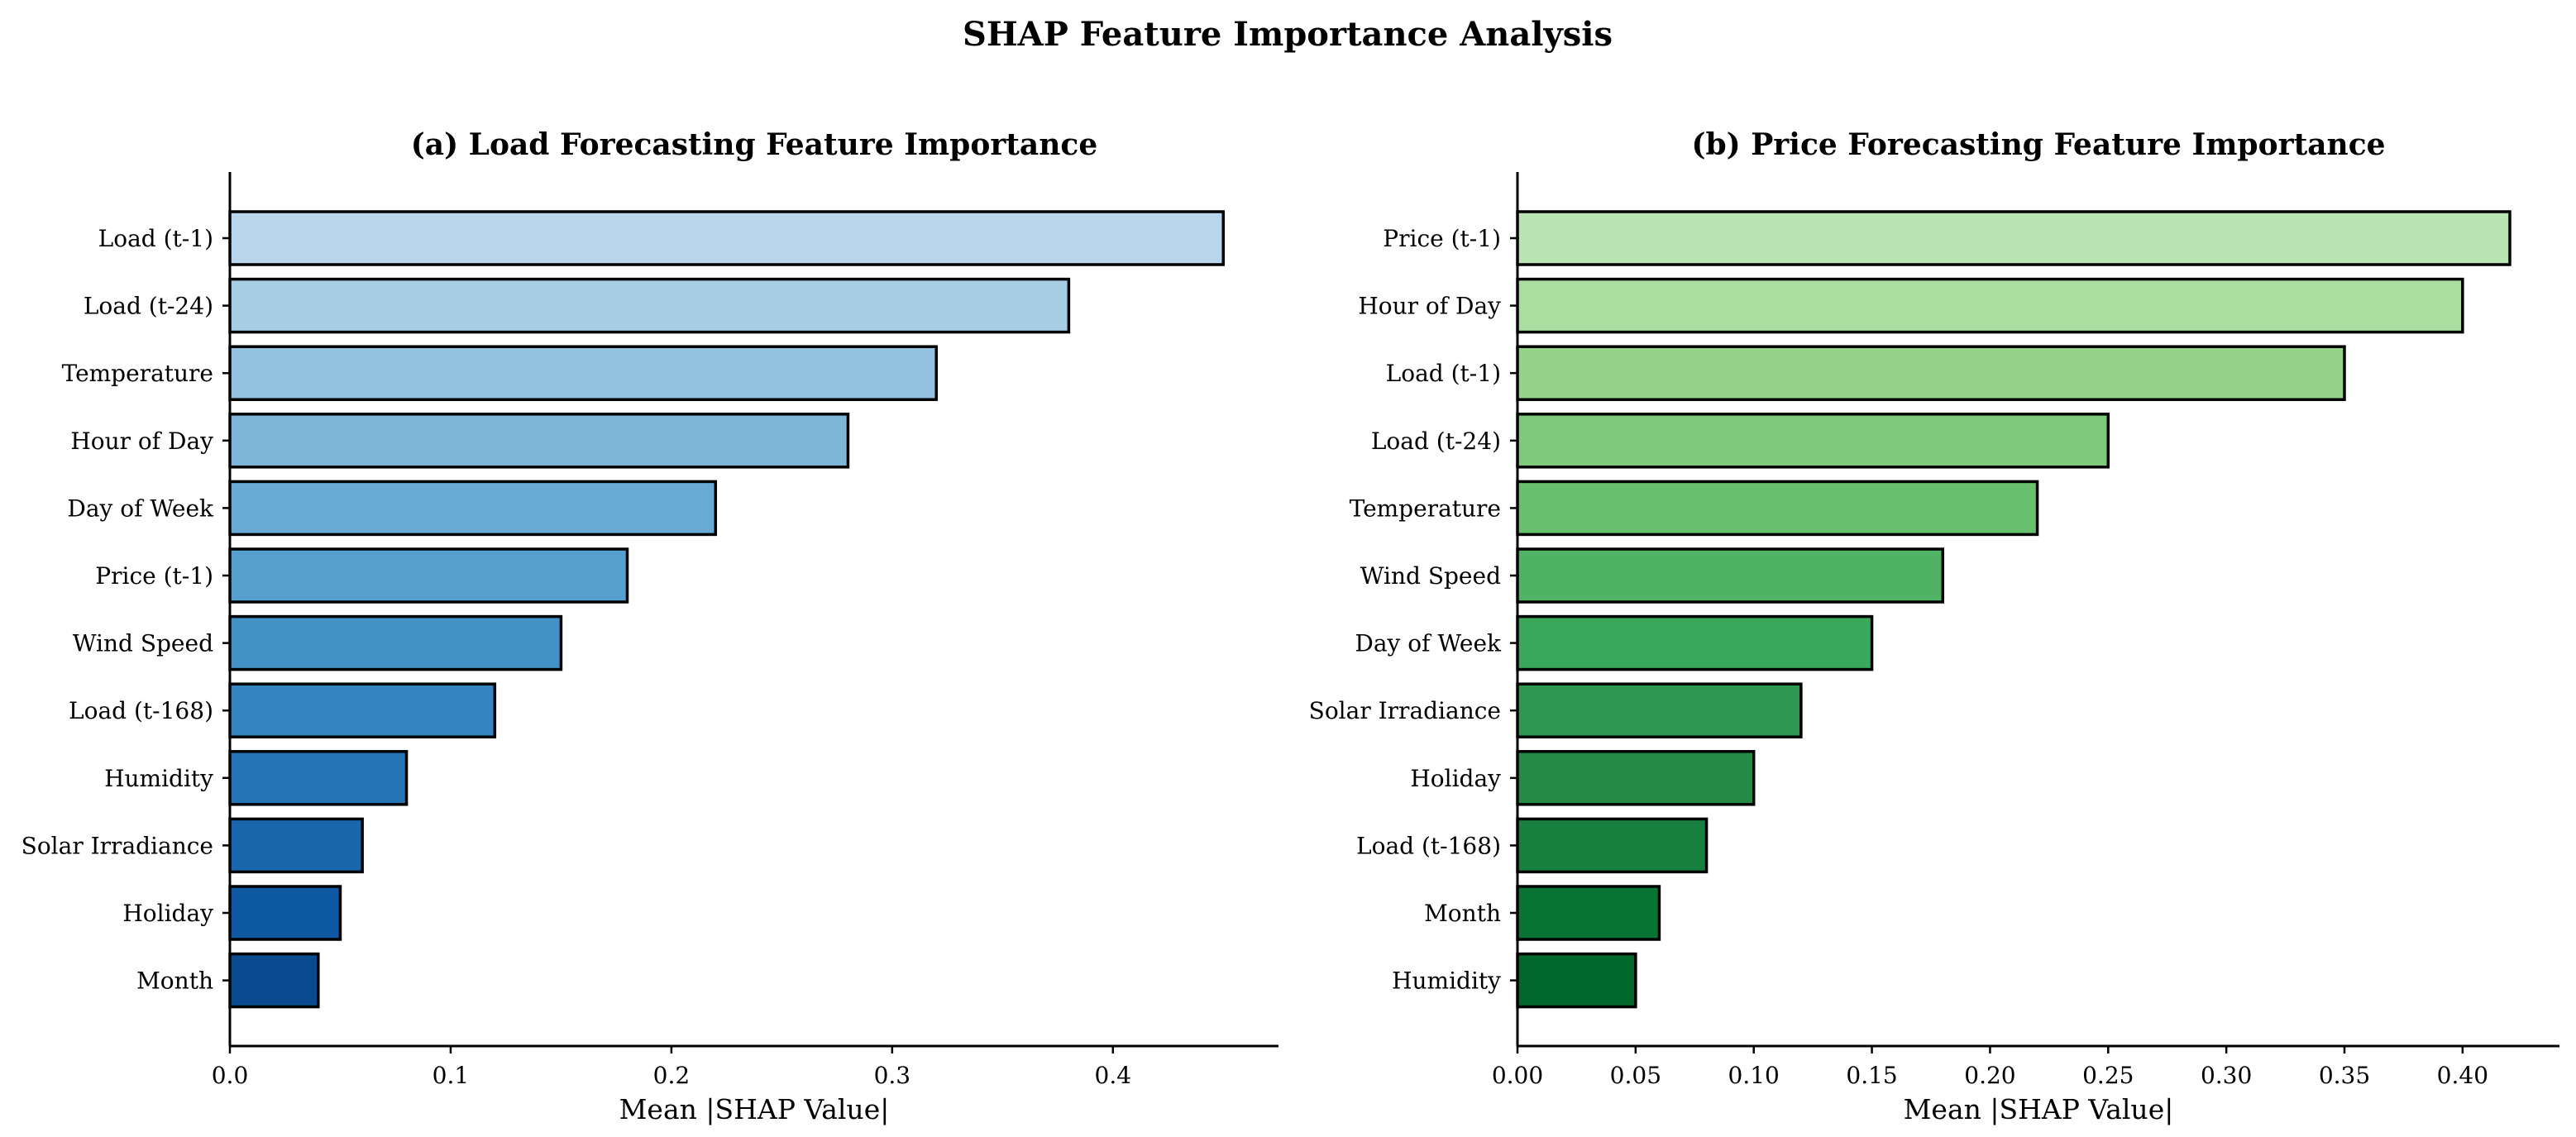  What do you see at coordinates (148, 306) in the screenshot?
I see `load-ytick-label-load-t-24: Load (t-24)` at bounding box center [148, 306].